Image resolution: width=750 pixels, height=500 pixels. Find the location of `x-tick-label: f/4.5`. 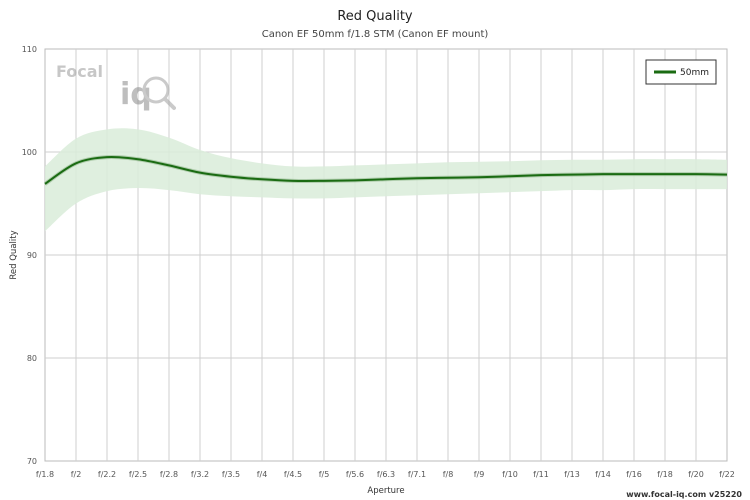

x-tick-label: f/4.5 is located at coordinates (293, 474).